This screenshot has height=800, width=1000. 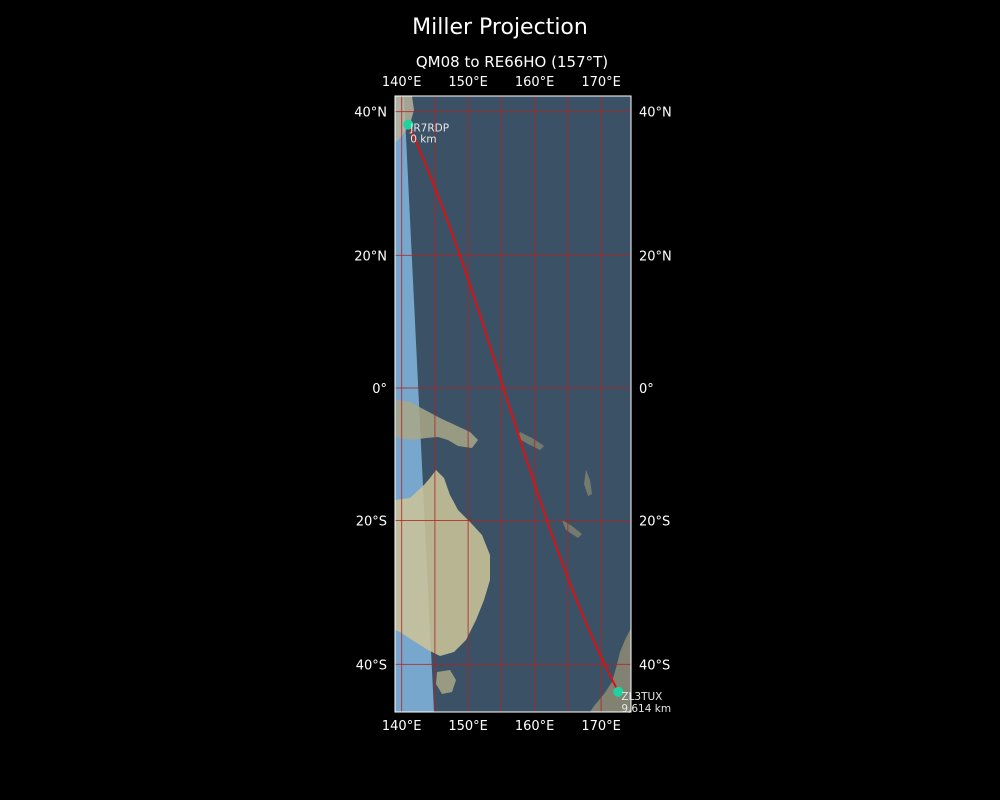 What do you see at coordinates (512, 62) in the screenshot?
I see `map-subtitle: QM08 to RE66HO (157°T)` at bounding box center [512, 62].